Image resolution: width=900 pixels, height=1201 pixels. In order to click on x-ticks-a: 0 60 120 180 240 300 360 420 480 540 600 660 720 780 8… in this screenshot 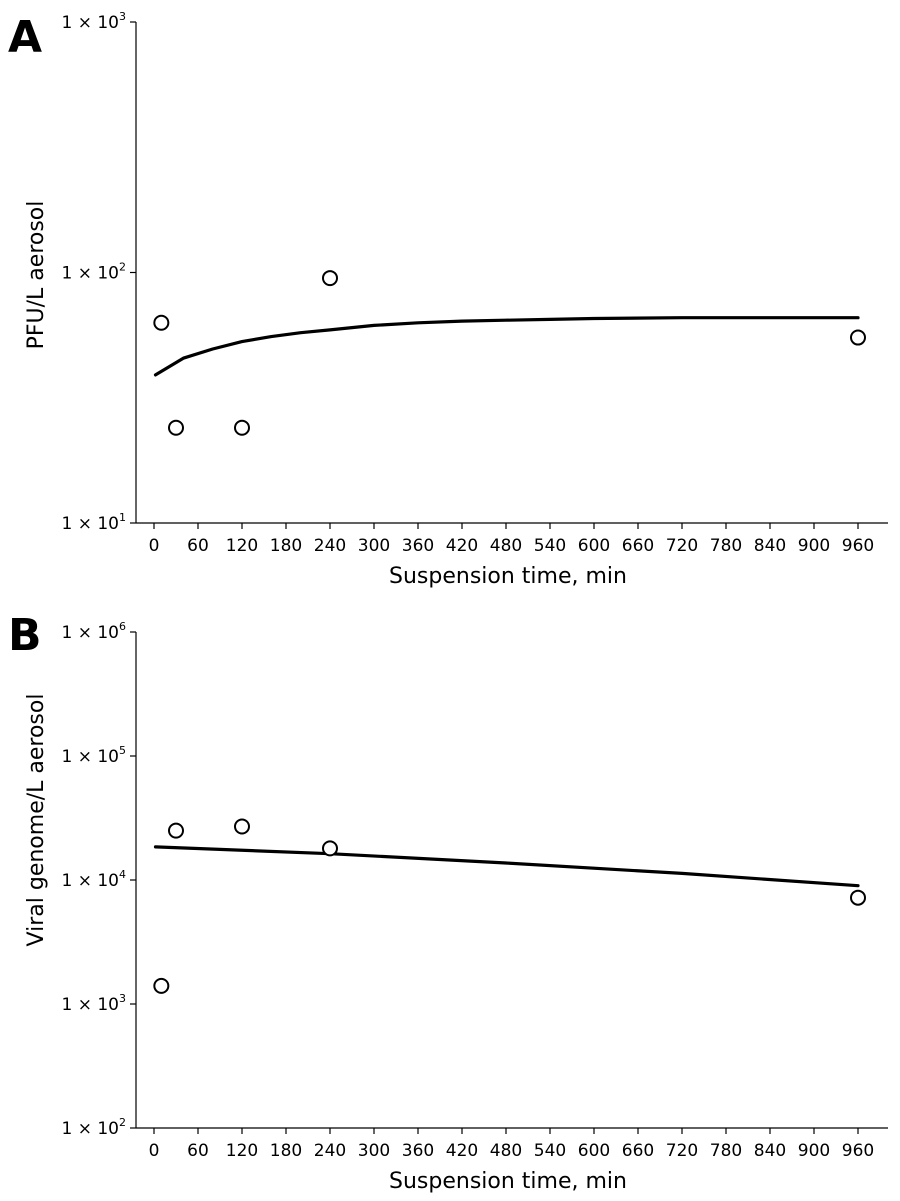, I will do `click(511, 539)`.